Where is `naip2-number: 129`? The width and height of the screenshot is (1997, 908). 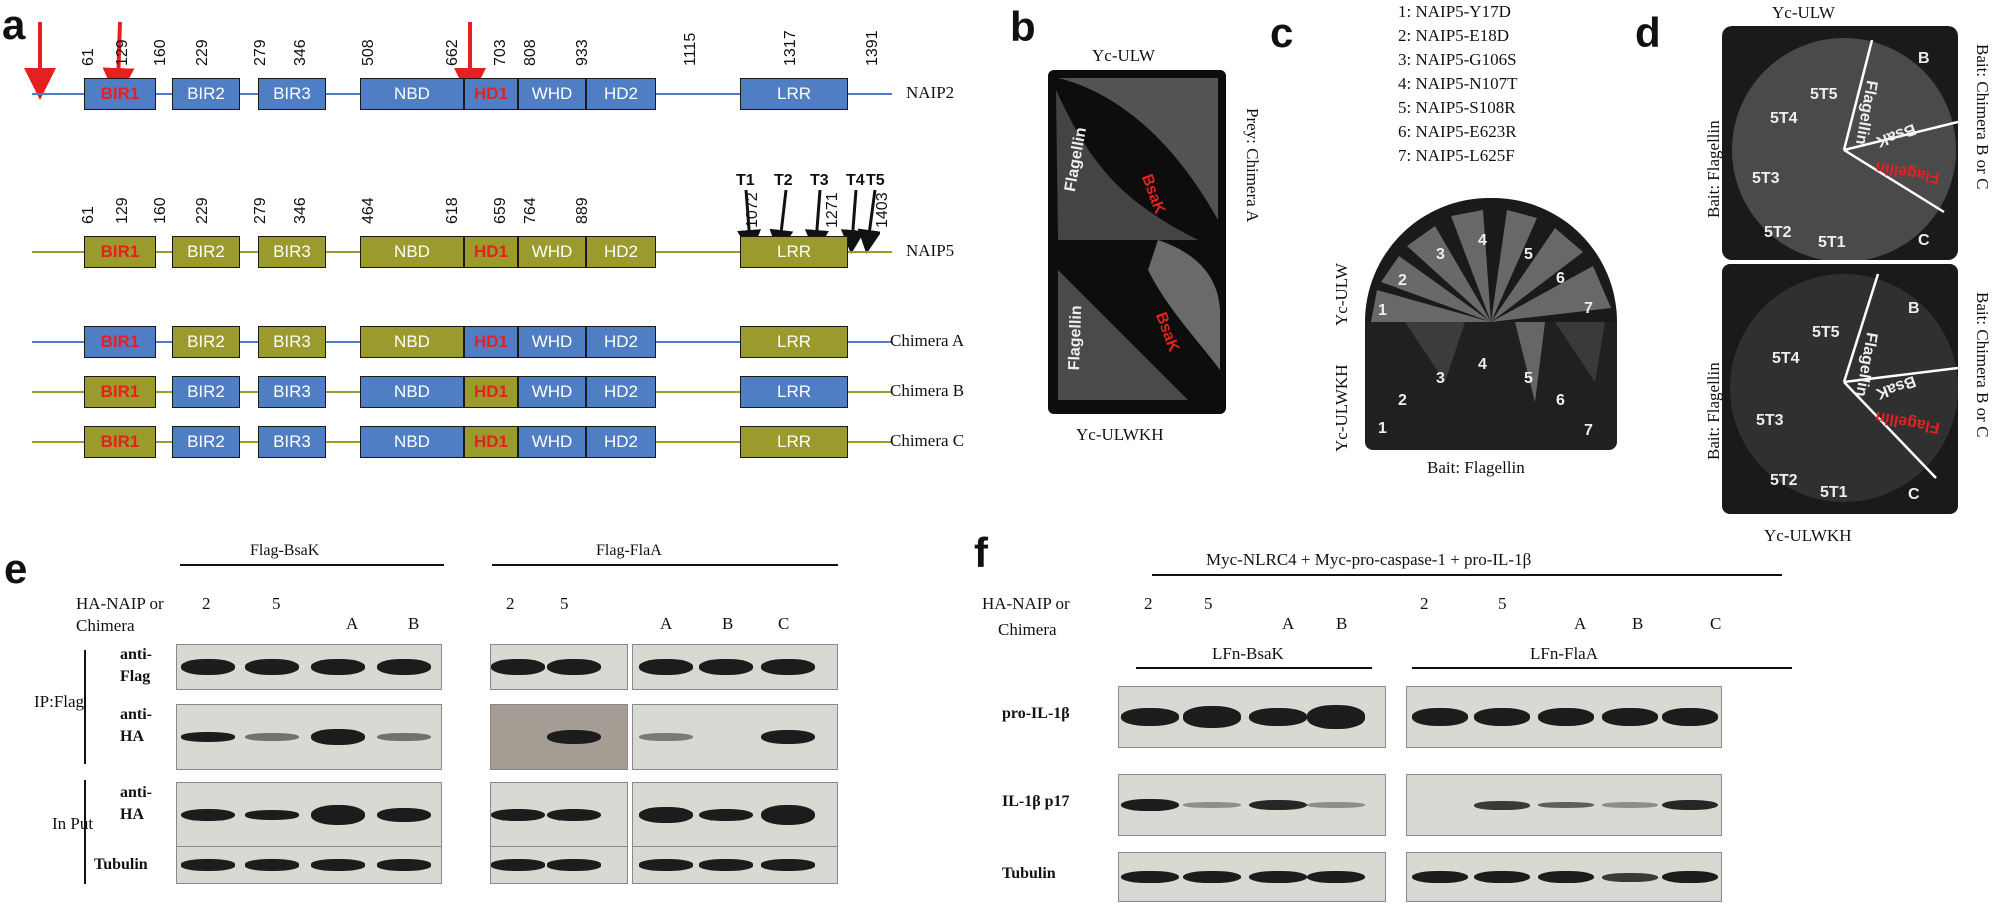
naip2-number: 129 is located at coordinates (122, 52).